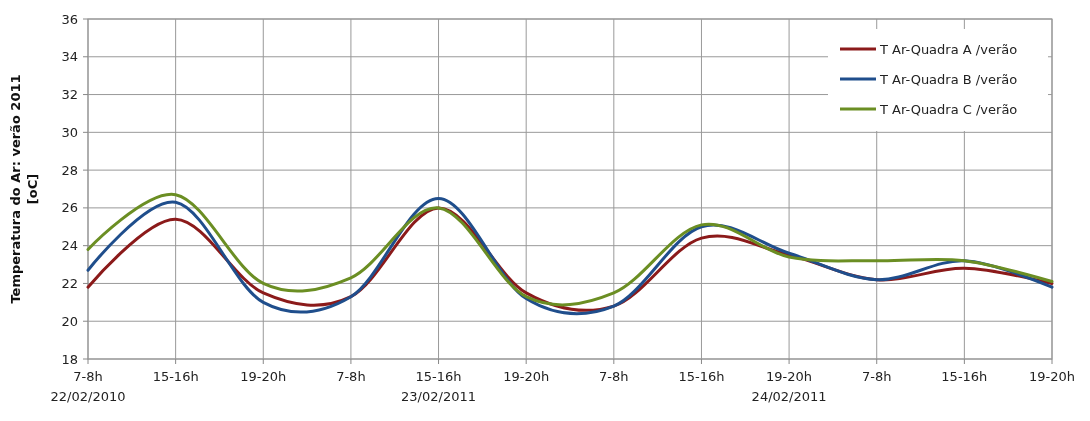 This screenshot has height=421, width=1090. What do you see at coordinates (69, 359) in the screenshot?
I see `y-tick-label: 18` at bounding box center [69, 359].